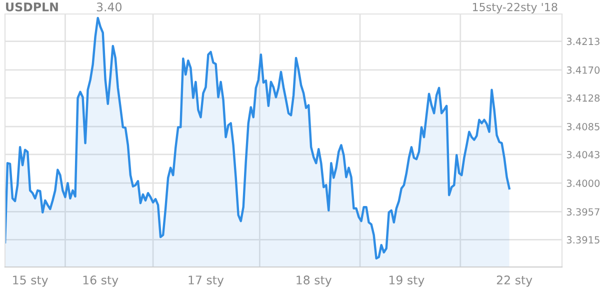  Describe the element at coordinates (30, 281) in the screenshot. I see `x-tick-label: 15 sty` at that location.